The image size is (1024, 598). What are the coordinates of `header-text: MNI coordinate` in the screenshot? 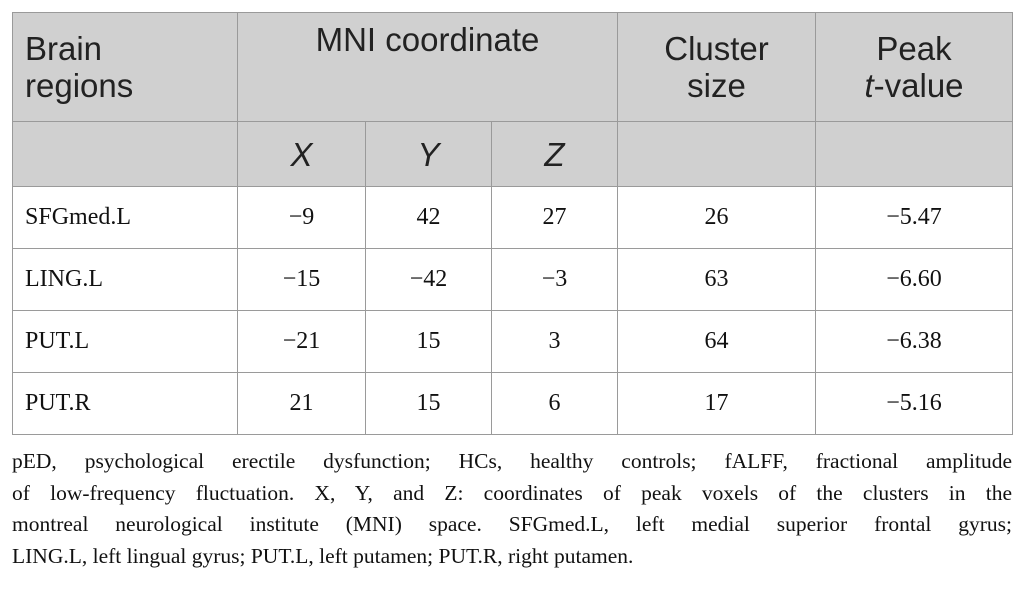 It's located at (427, 39).